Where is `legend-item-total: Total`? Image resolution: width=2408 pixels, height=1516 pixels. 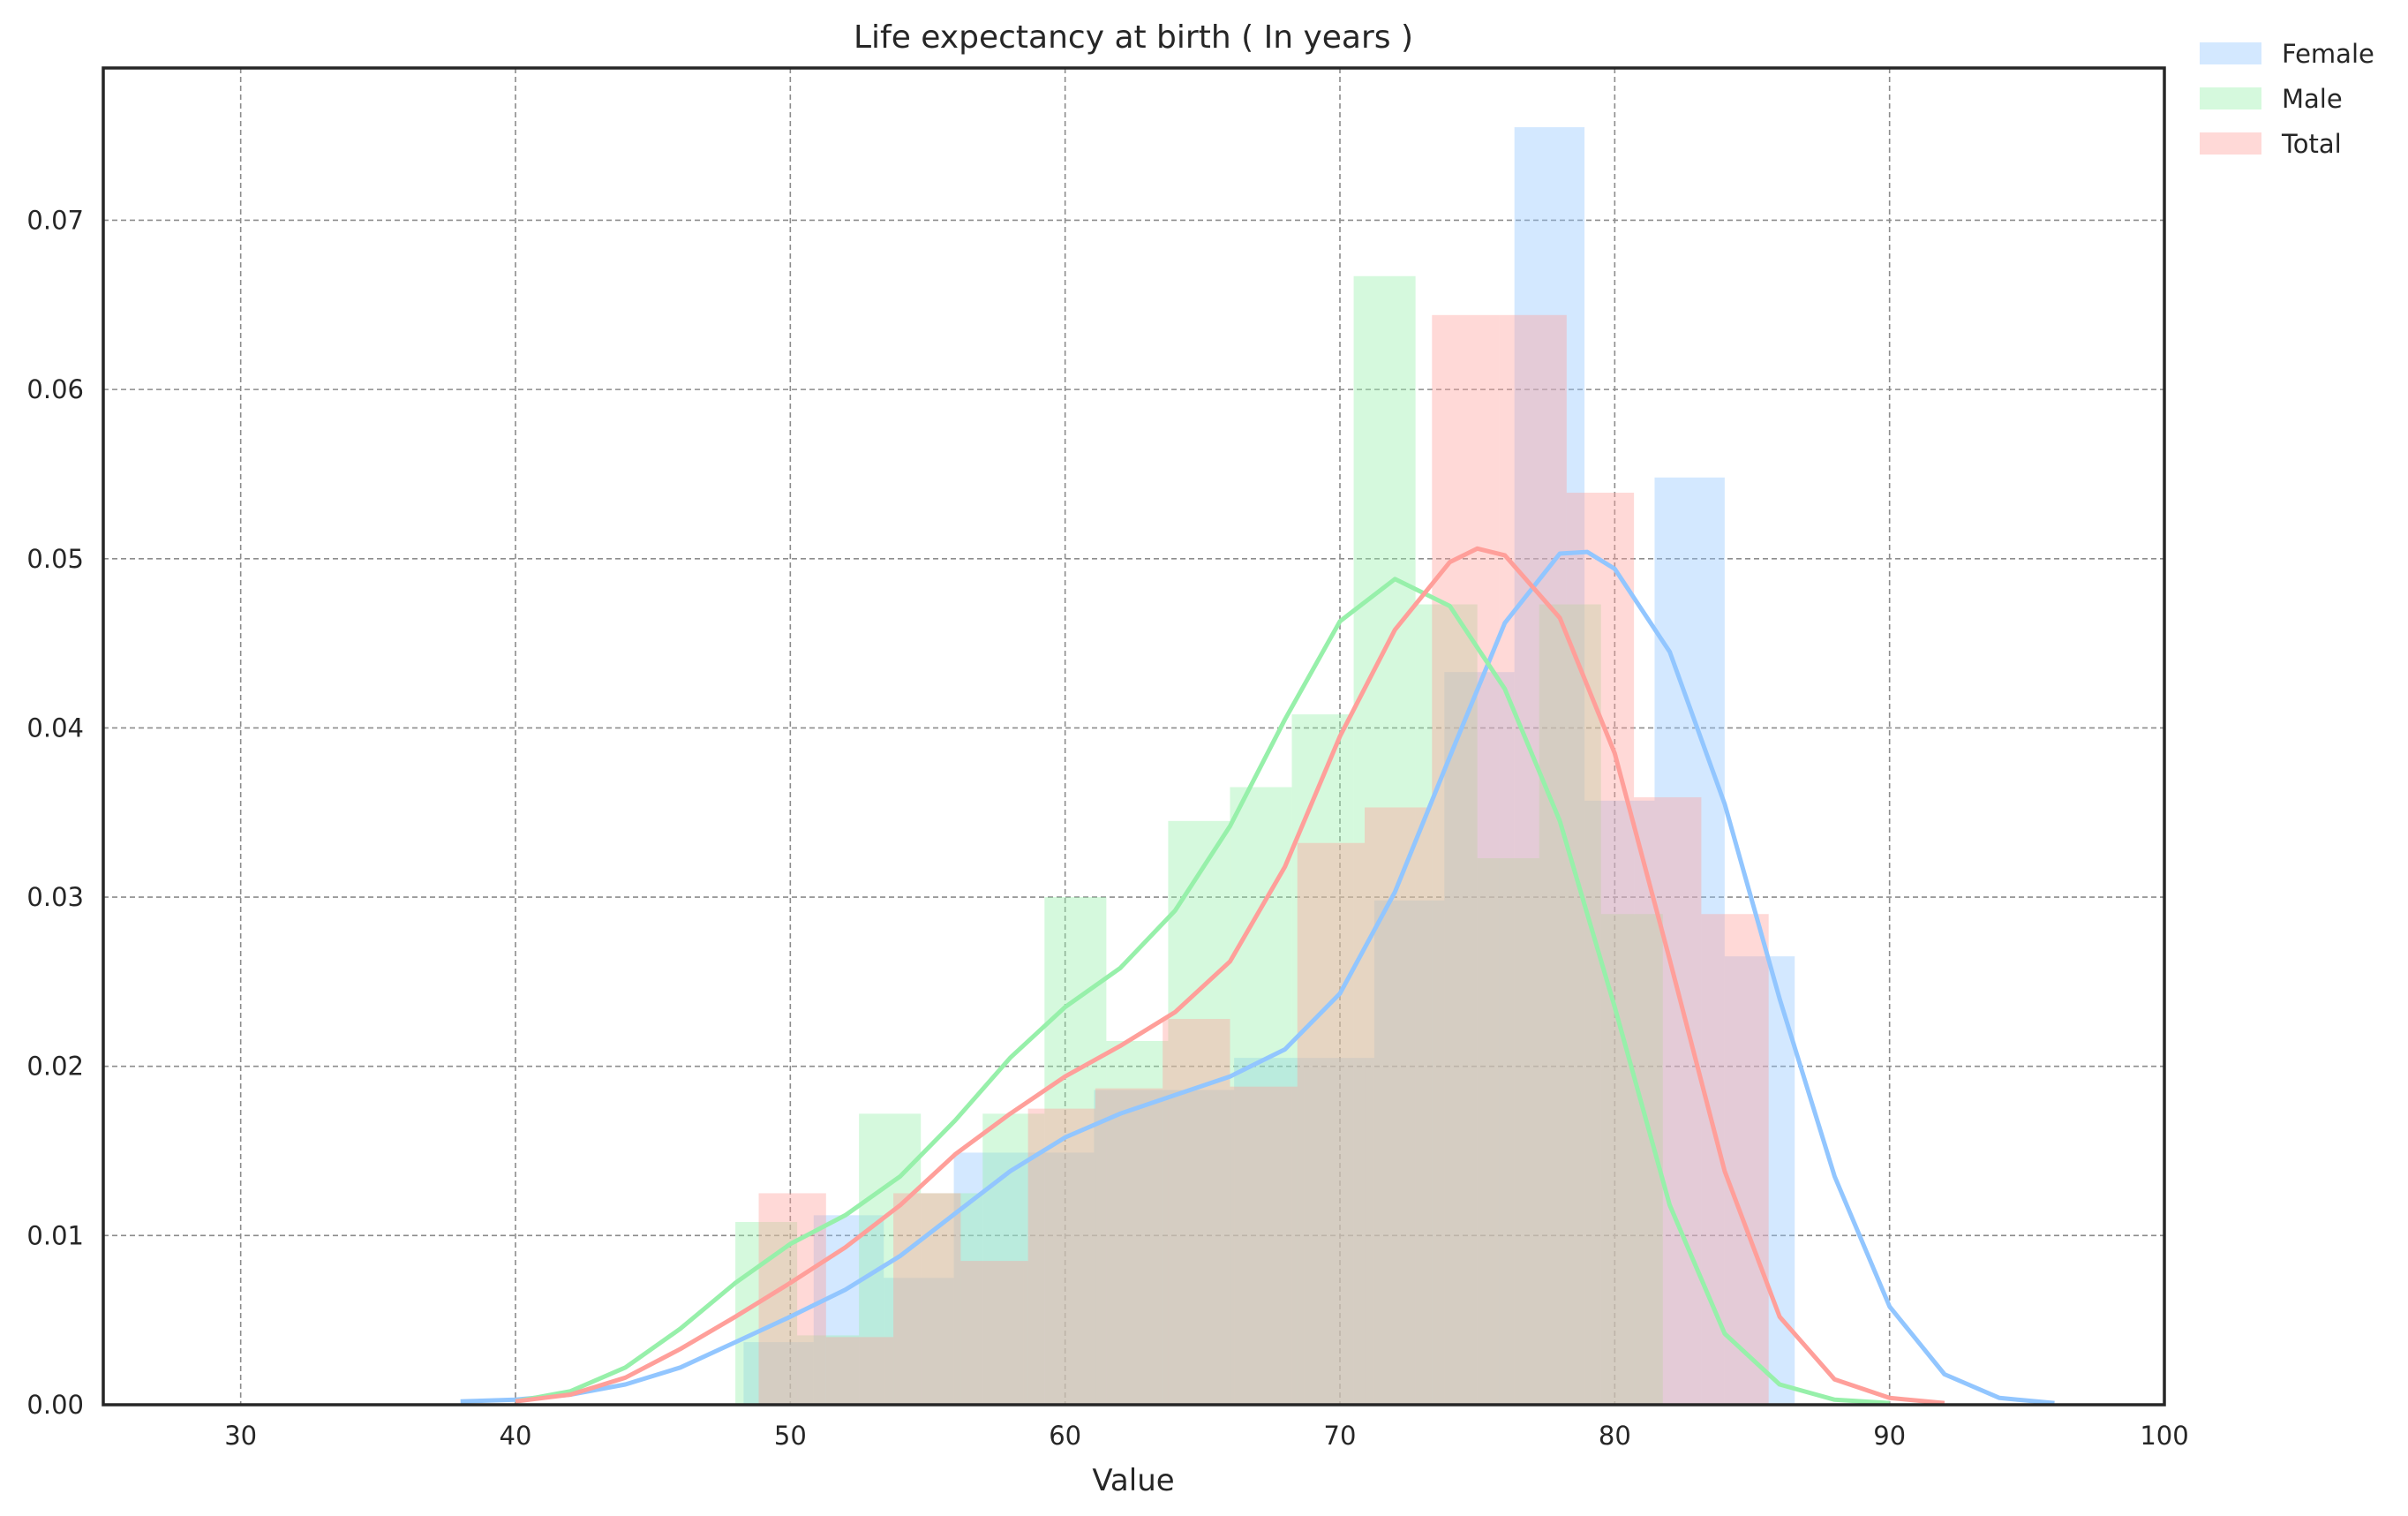
legend-item-total: Total is located at coordinates (2271, 144).